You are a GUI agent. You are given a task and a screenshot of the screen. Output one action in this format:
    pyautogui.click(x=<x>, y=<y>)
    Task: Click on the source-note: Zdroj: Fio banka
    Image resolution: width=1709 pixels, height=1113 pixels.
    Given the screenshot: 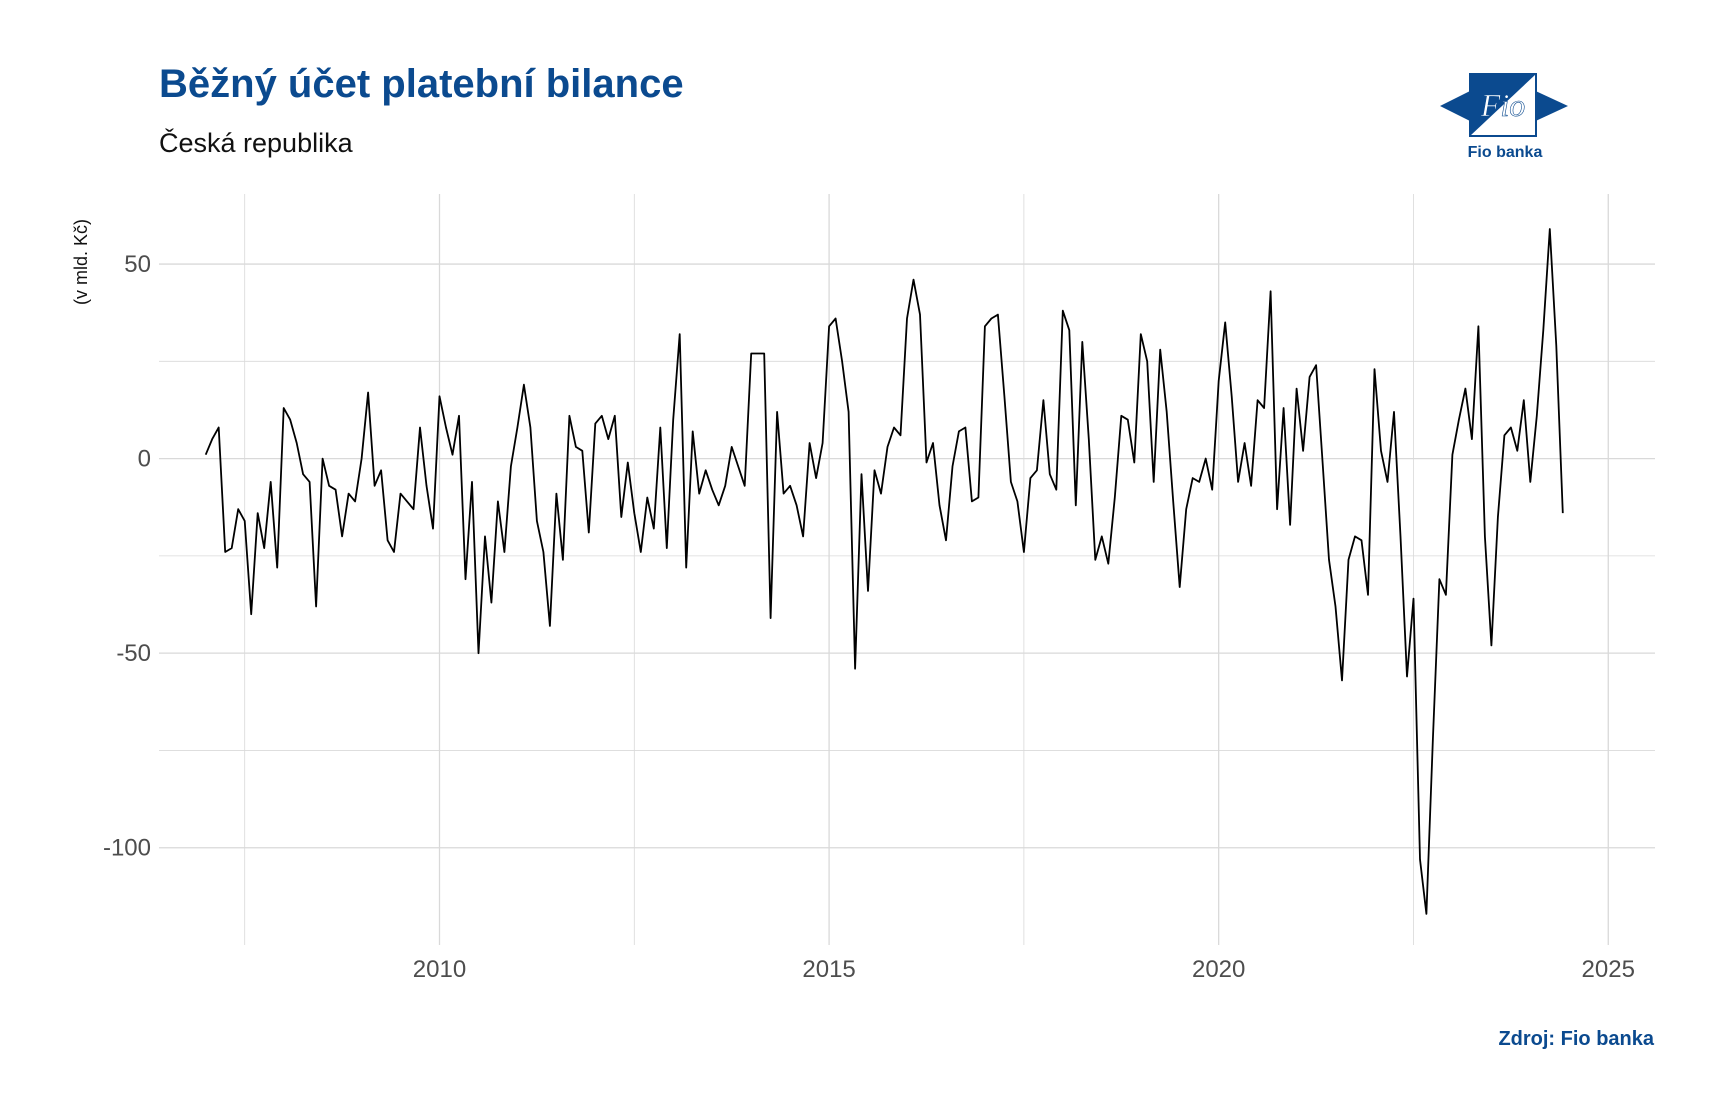 What is the action you would take?
    pyautogui.click(x=1576, y=1039)
    